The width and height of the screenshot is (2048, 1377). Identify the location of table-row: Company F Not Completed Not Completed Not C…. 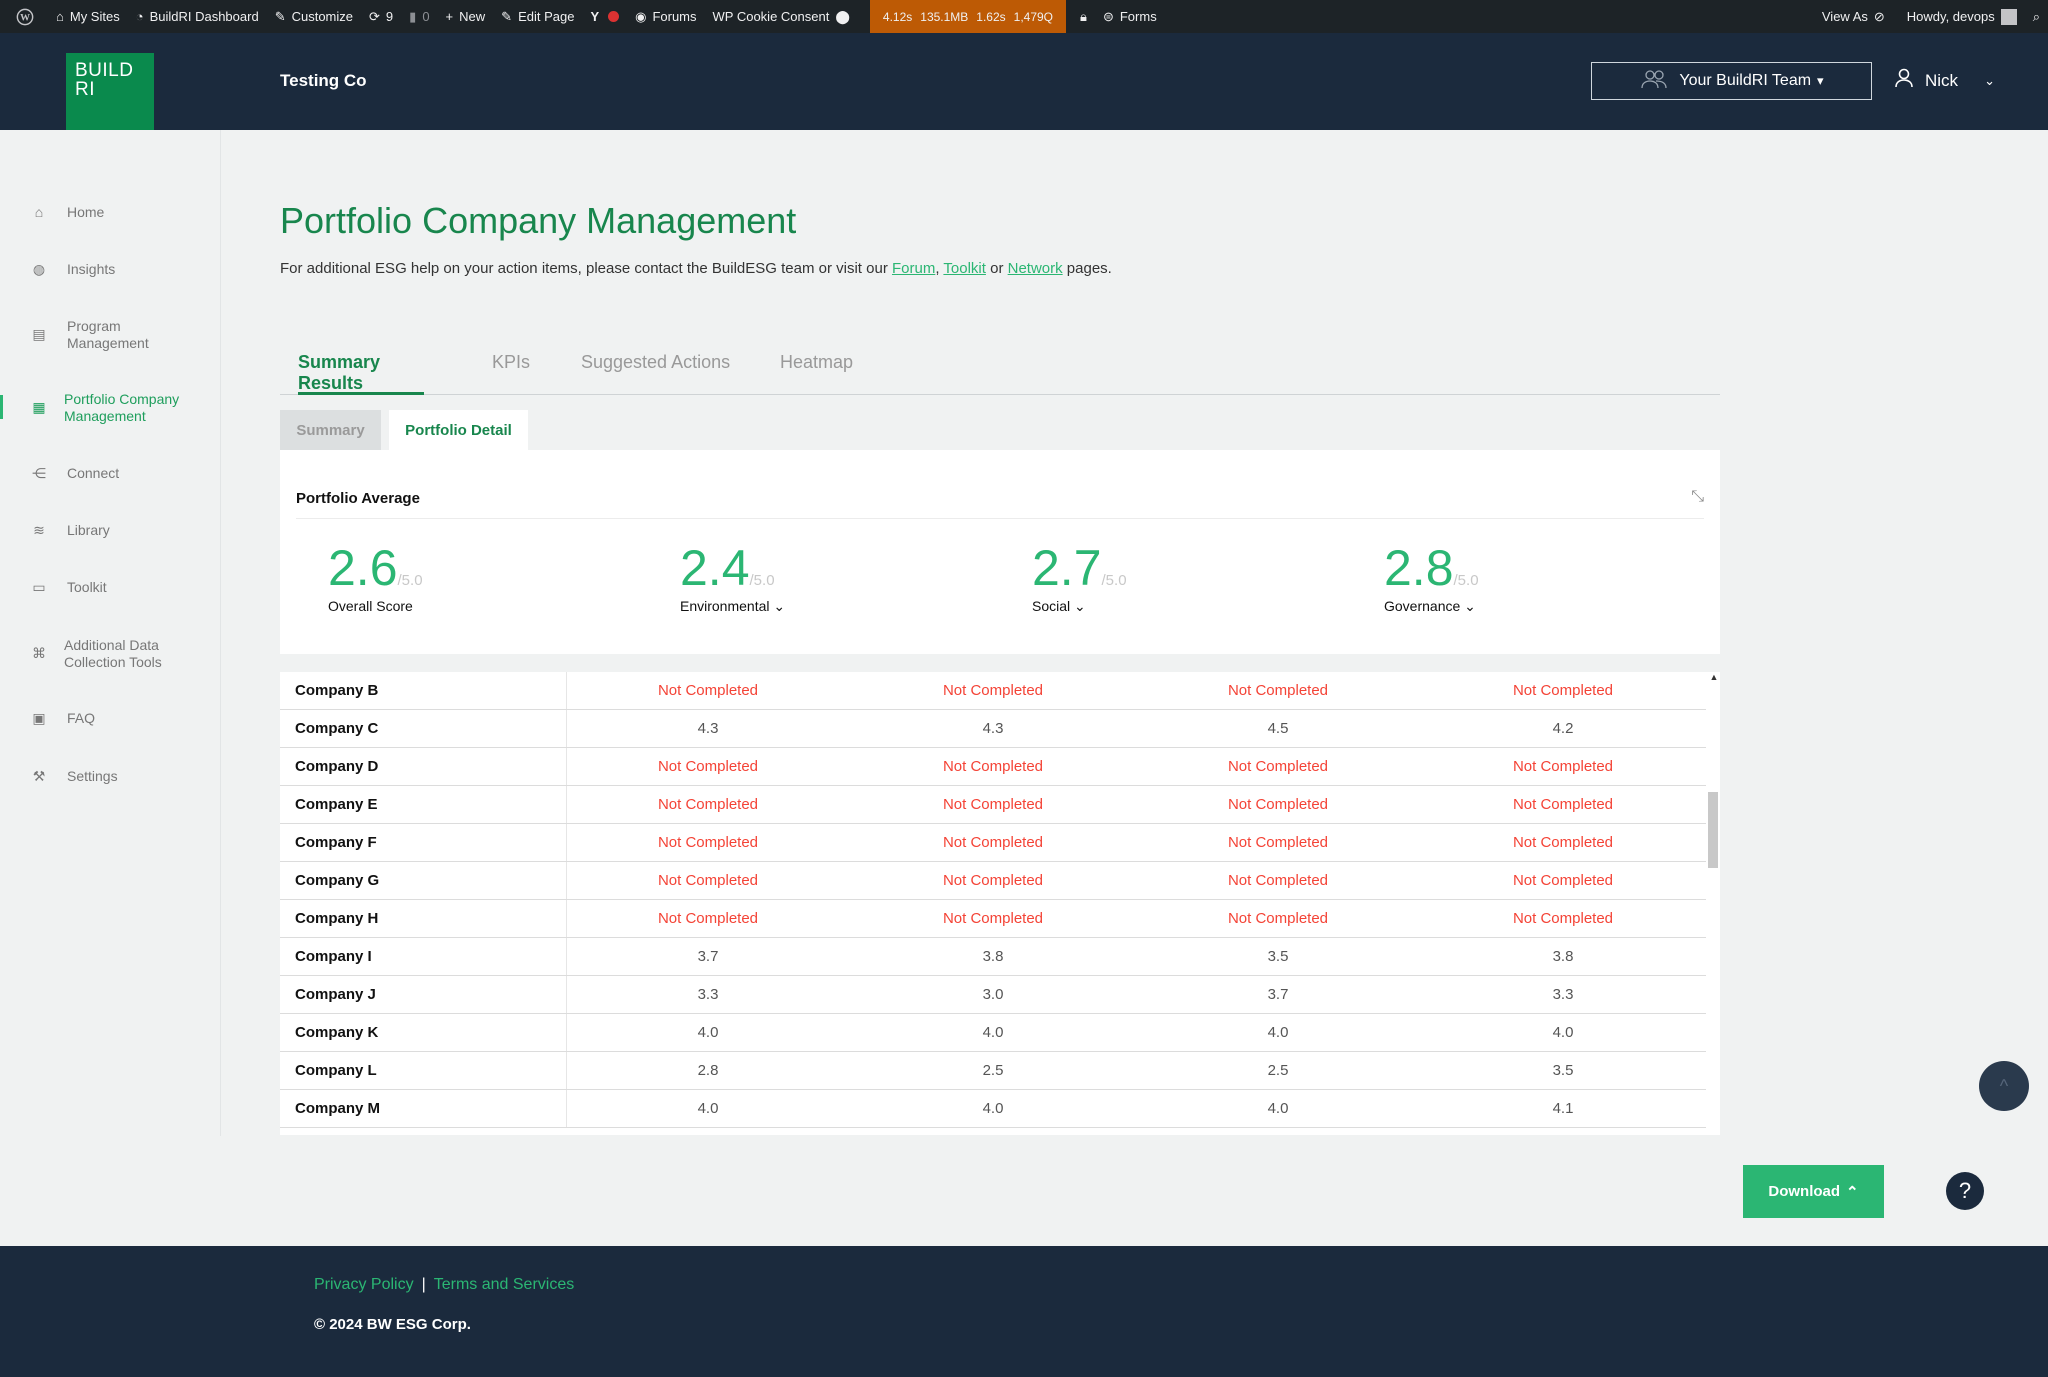
(993, 843).